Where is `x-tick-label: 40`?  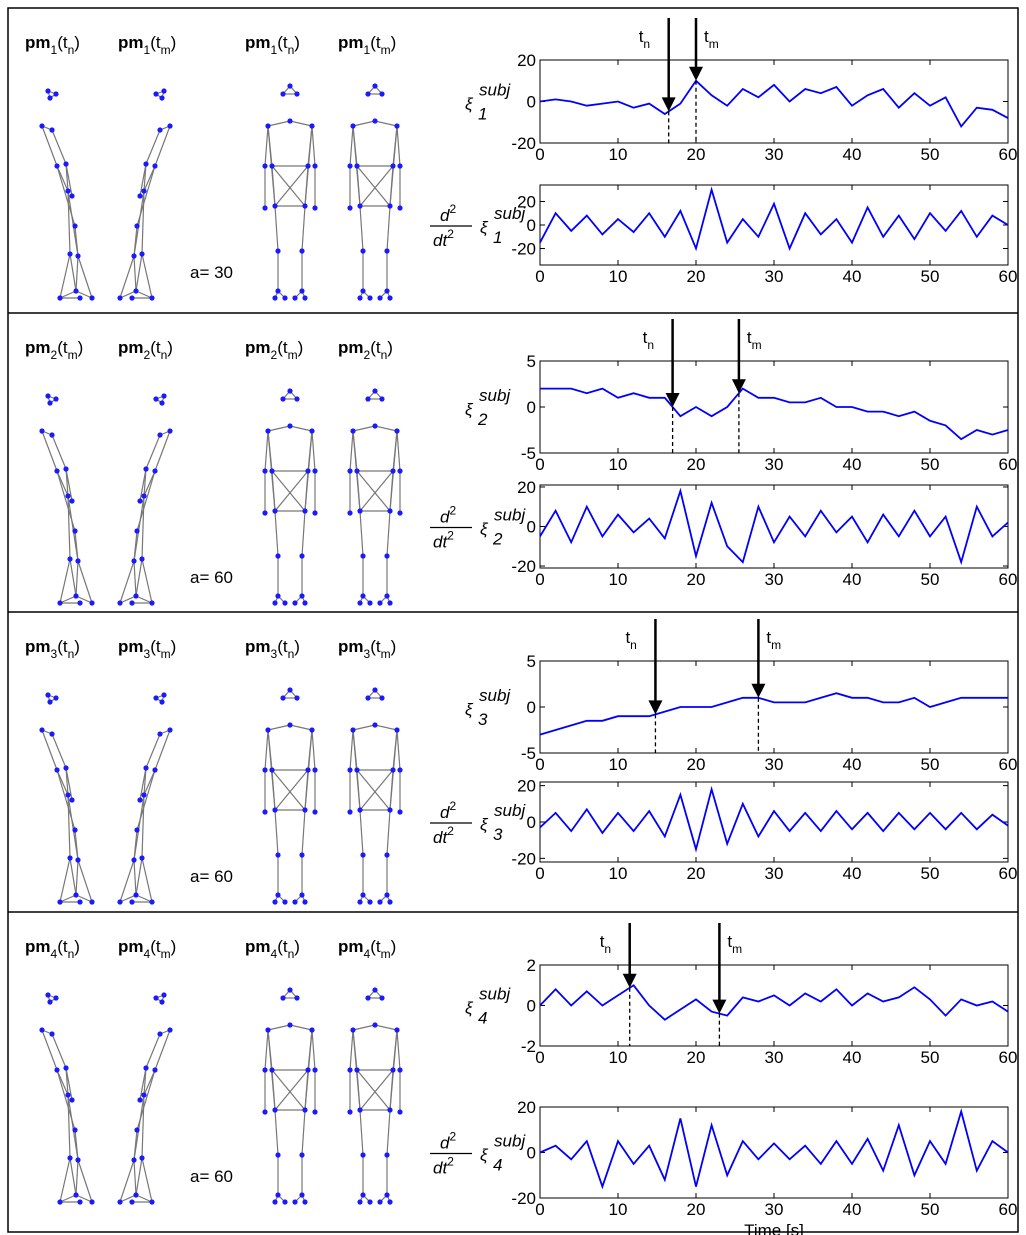
x-tick-label: 40 is located at coordinates (852, 1209).